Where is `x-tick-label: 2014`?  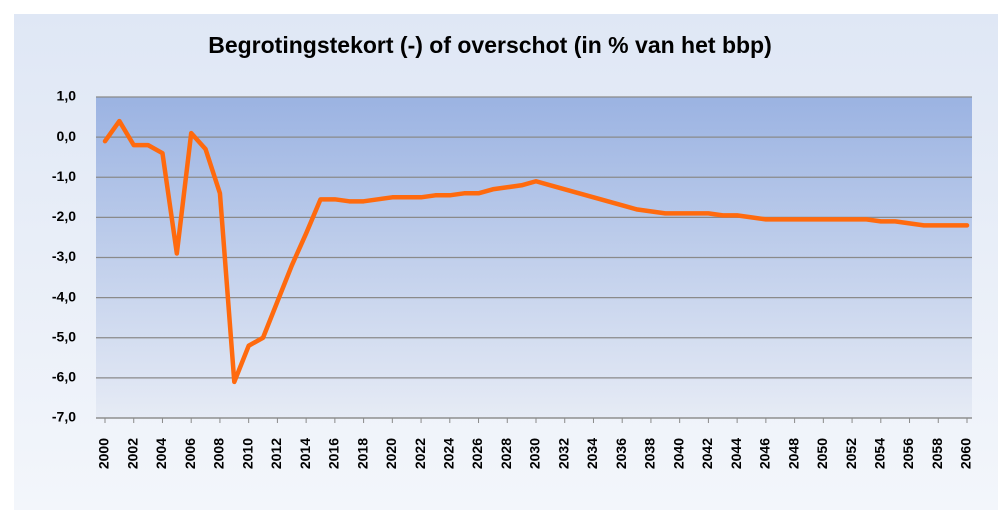
x-tick-label: 2014 is located at coordinates (305, 453).